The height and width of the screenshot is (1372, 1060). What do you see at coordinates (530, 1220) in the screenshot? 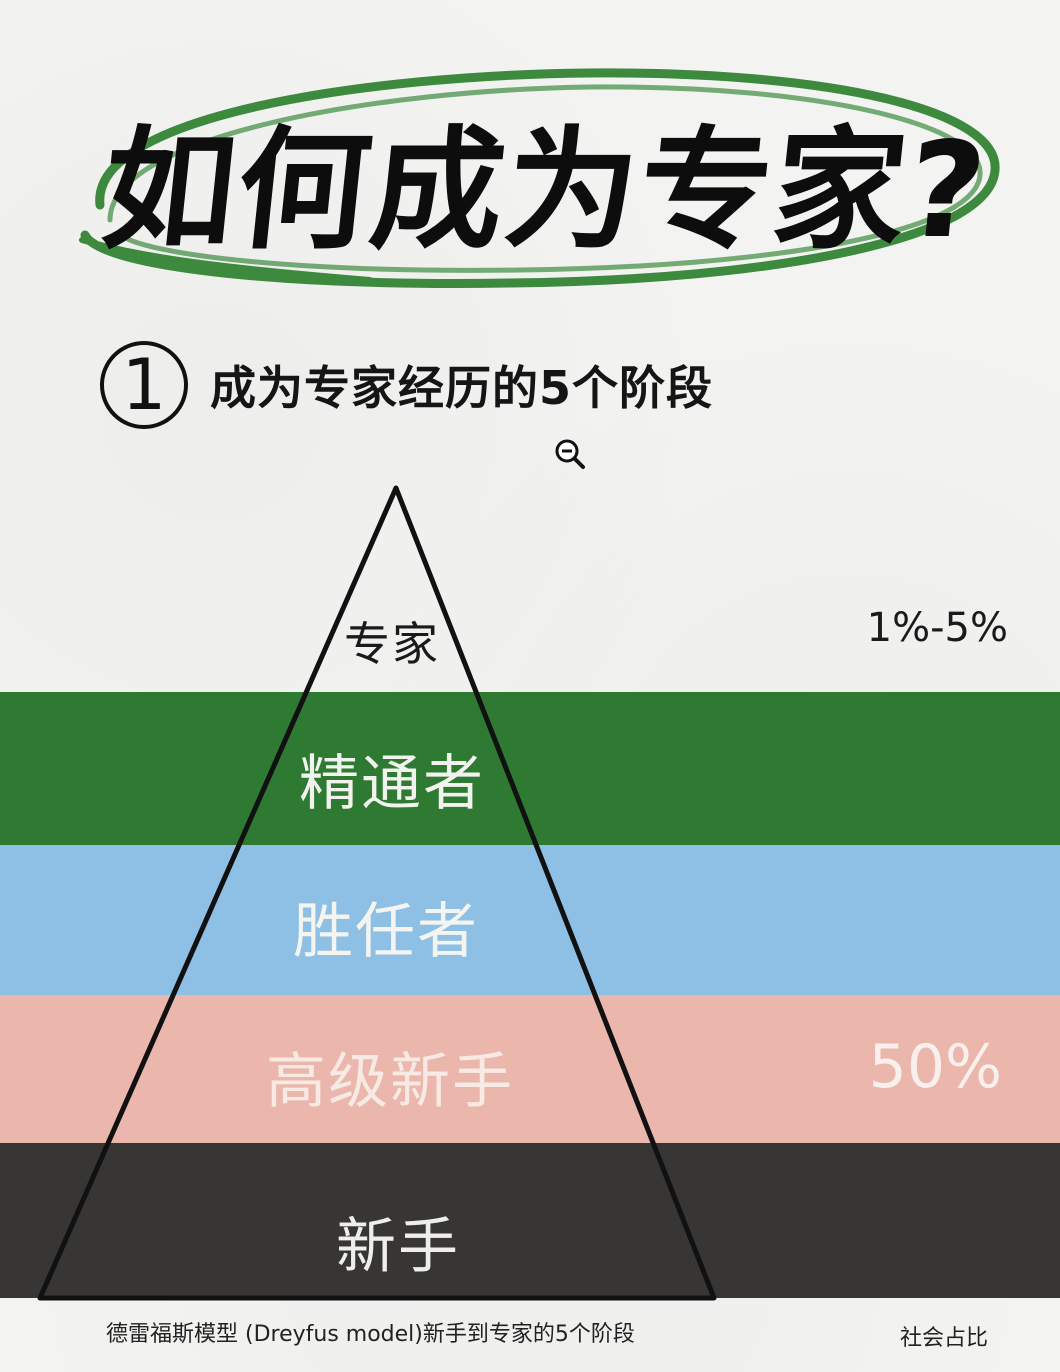
I see `band-novice` at bounding box center [530, 1220].